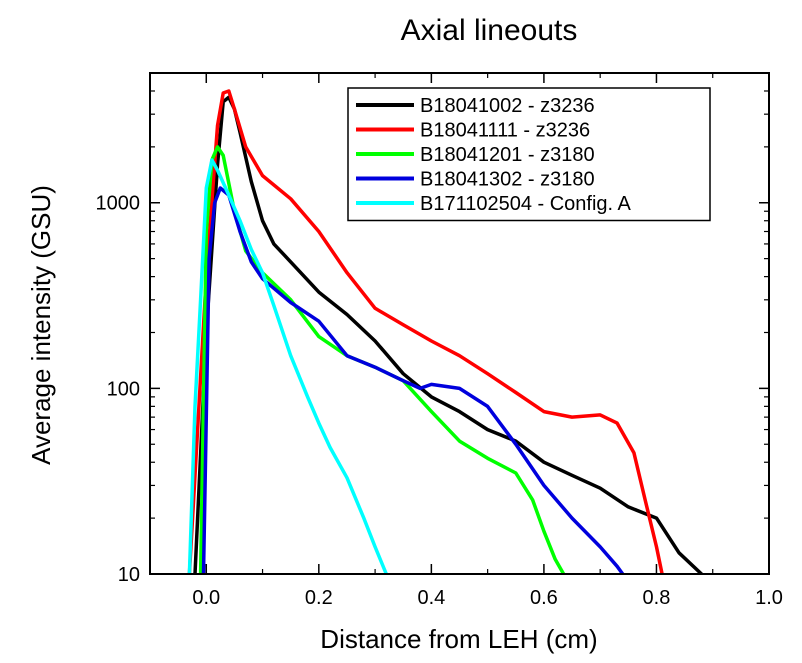 This screenshot has height=663, width=802. I want to click on x-tick-label: 0.6, so click(544, 598).